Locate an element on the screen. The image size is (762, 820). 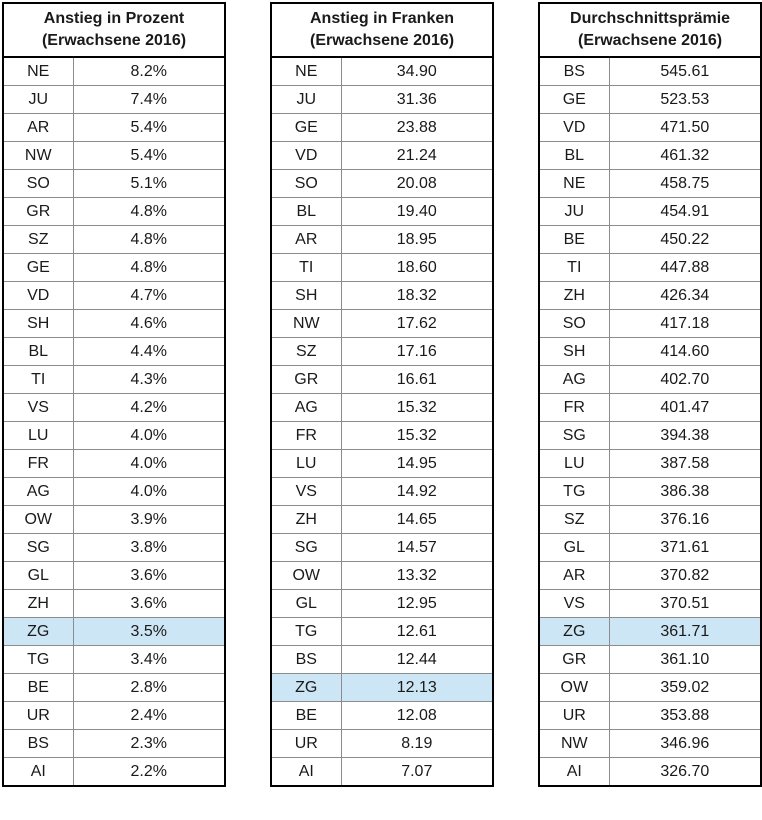
value-cell: 4.0% is located at coordinates (149, 463).